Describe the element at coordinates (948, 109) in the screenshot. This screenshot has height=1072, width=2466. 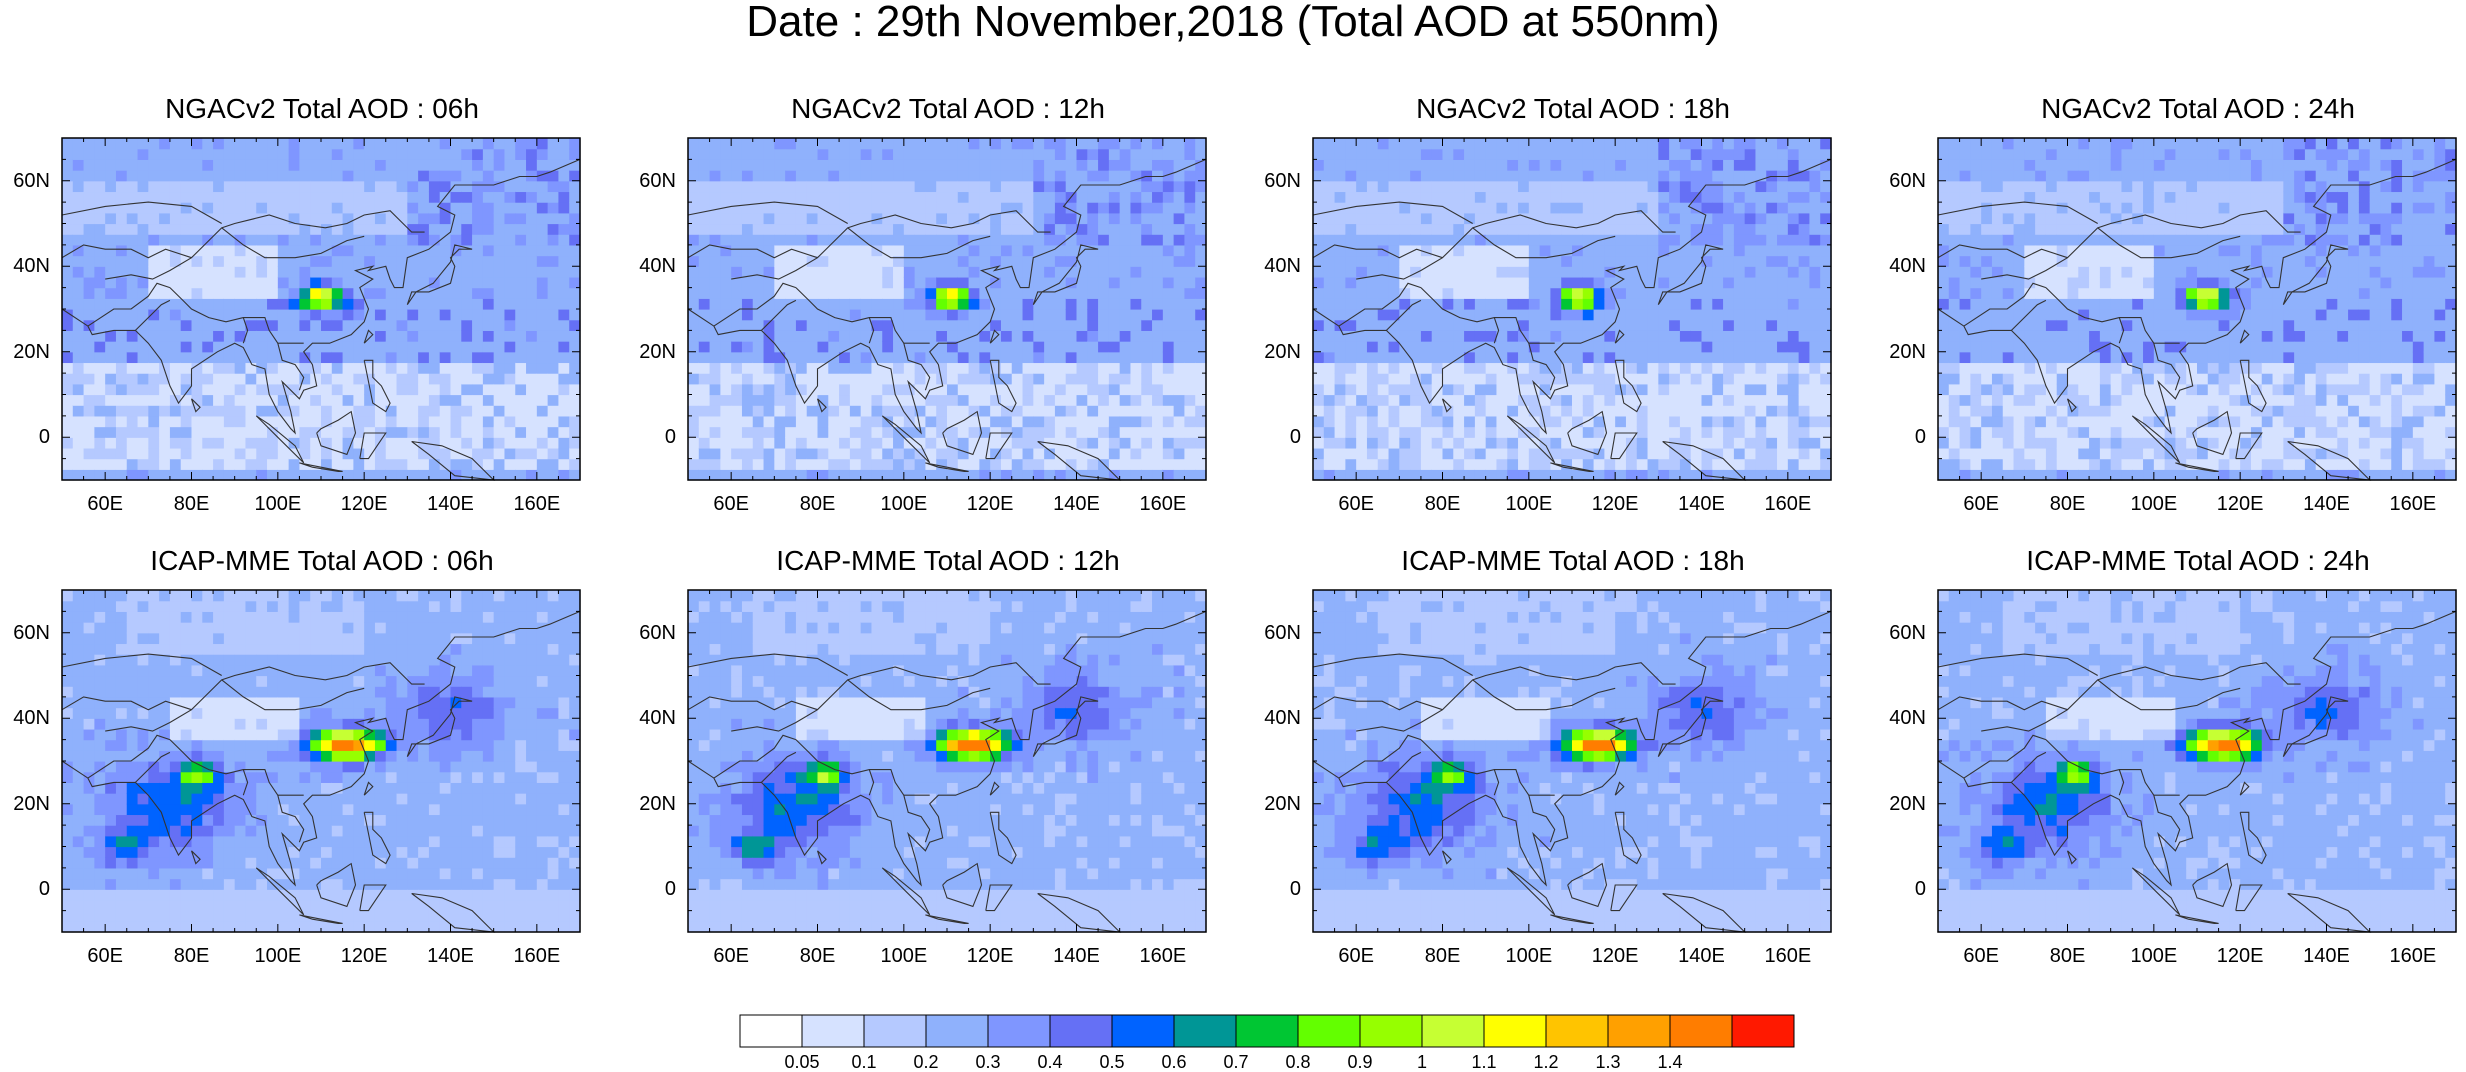
I see `panel-title: NGACv2 Total AOD : 12h` at that location.